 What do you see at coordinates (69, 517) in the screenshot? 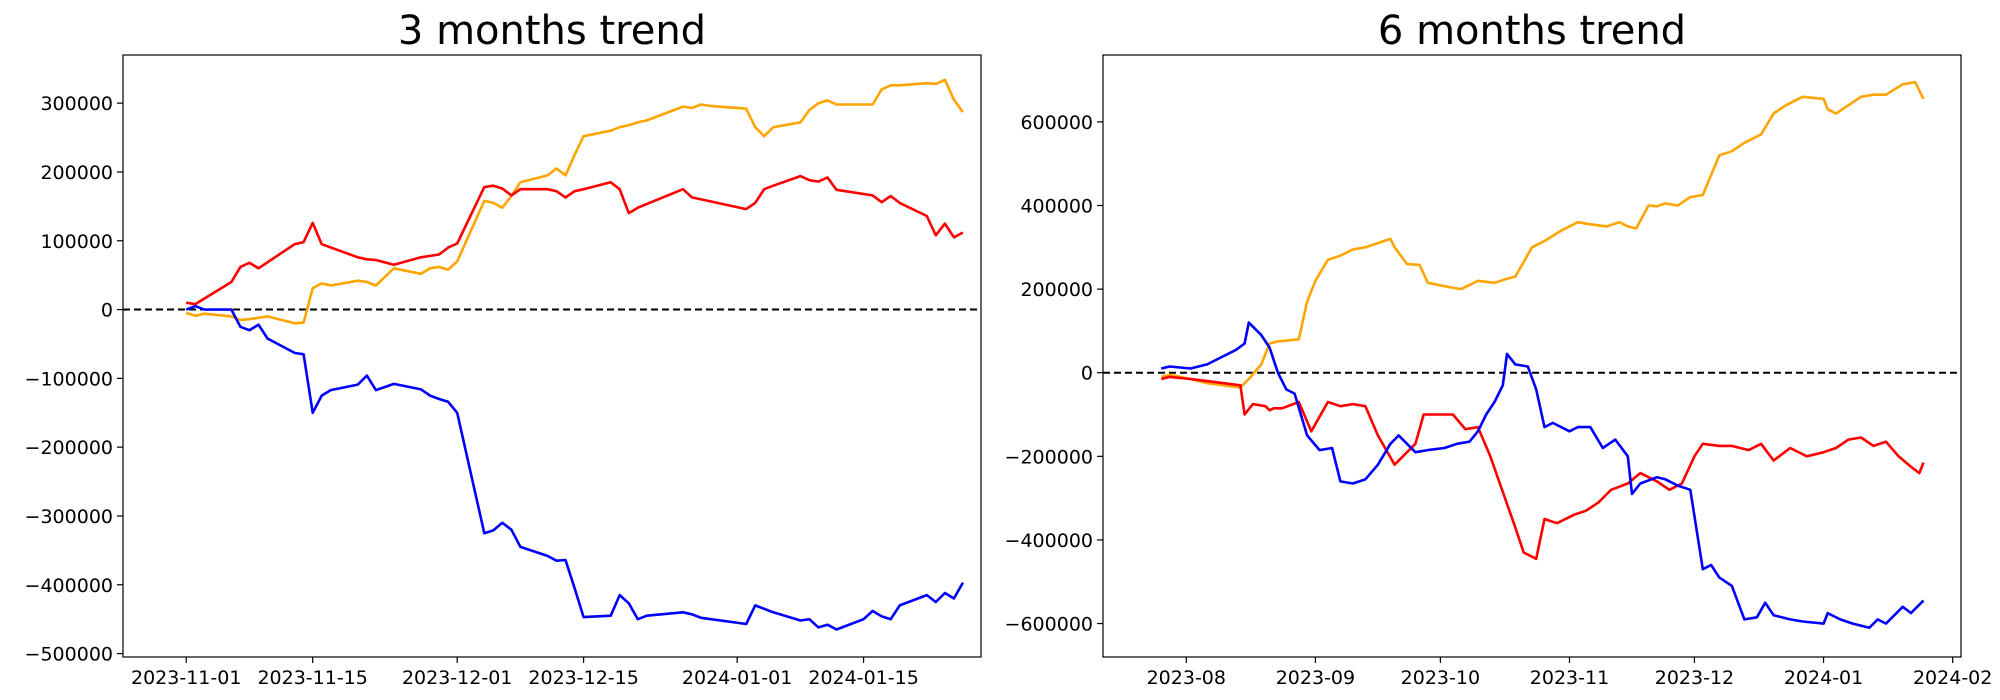
I see `y-tick-label: −300000` at bounding box center [69, 517].